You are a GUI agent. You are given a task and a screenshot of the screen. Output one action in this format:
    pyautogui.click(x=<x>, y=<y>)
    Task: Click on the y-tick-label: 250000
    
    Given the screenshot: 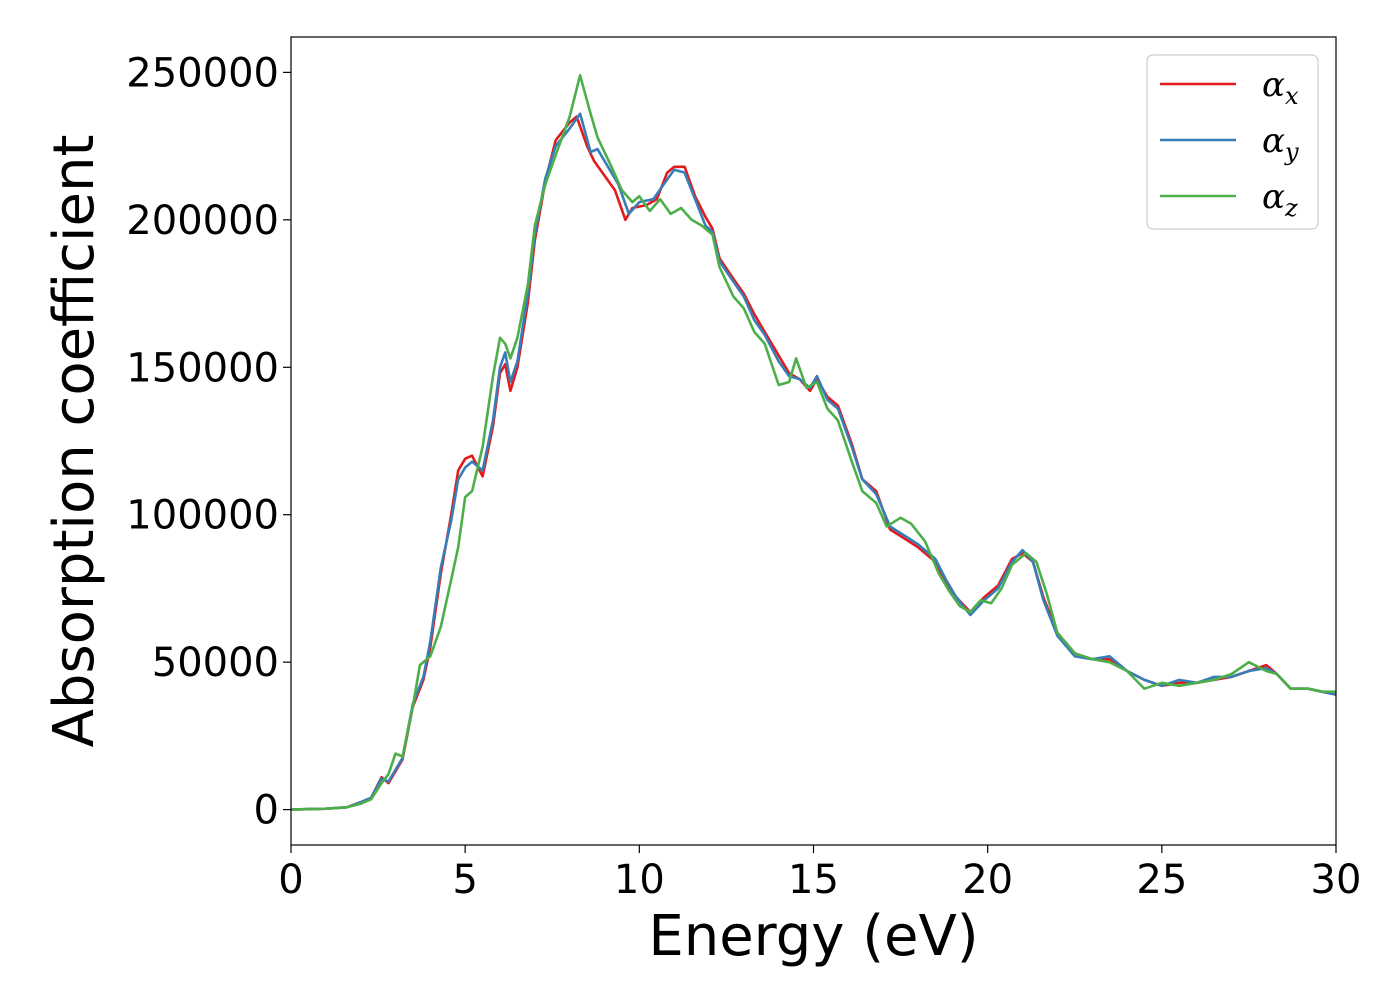 What is the action you would take?
    pyautogui.click(x=202, y=73)
    